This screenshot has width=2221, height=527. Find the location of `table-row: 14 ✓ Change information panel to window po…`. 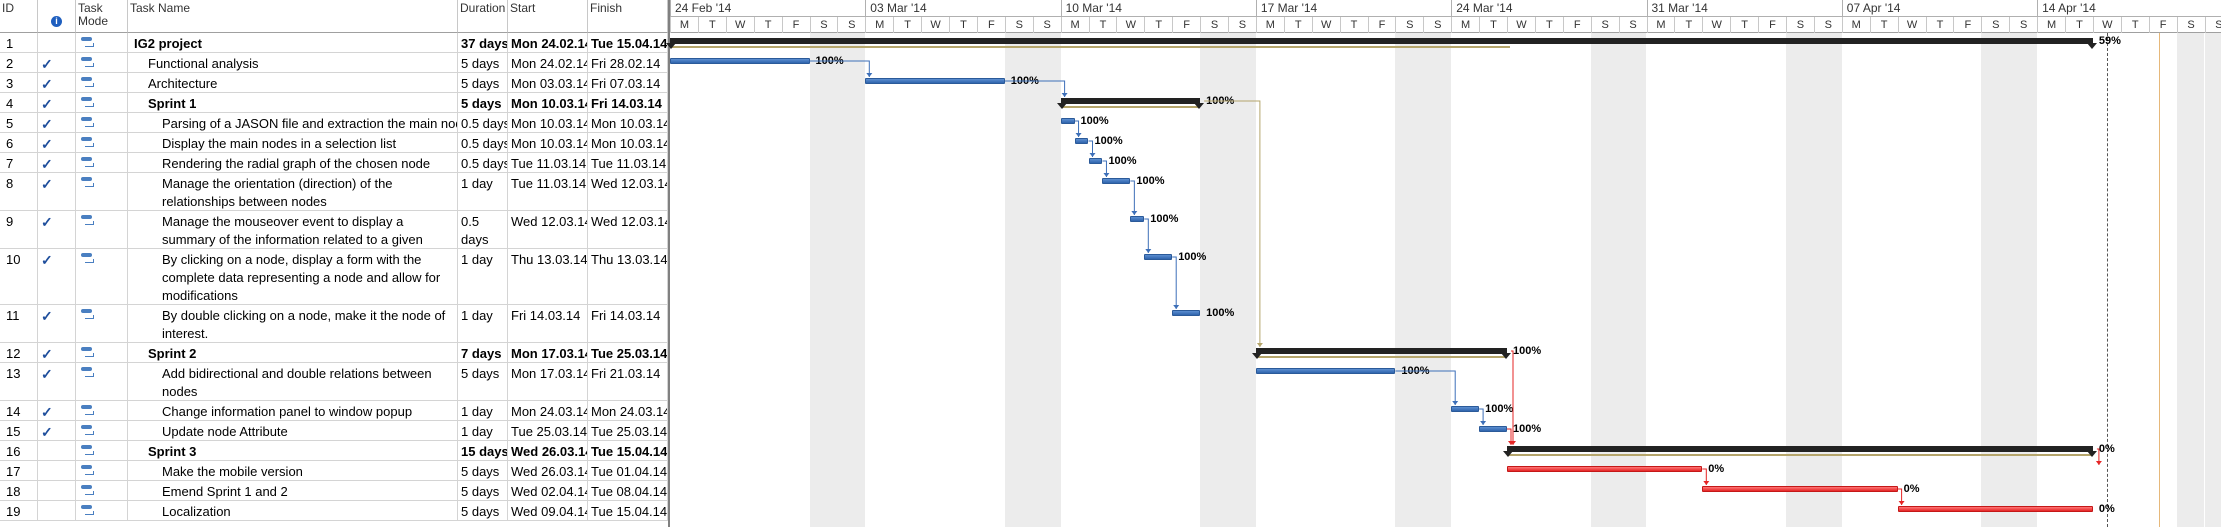

table-row: 14 ✓ Change information panel to window po… is located at coordinates (334, 411).